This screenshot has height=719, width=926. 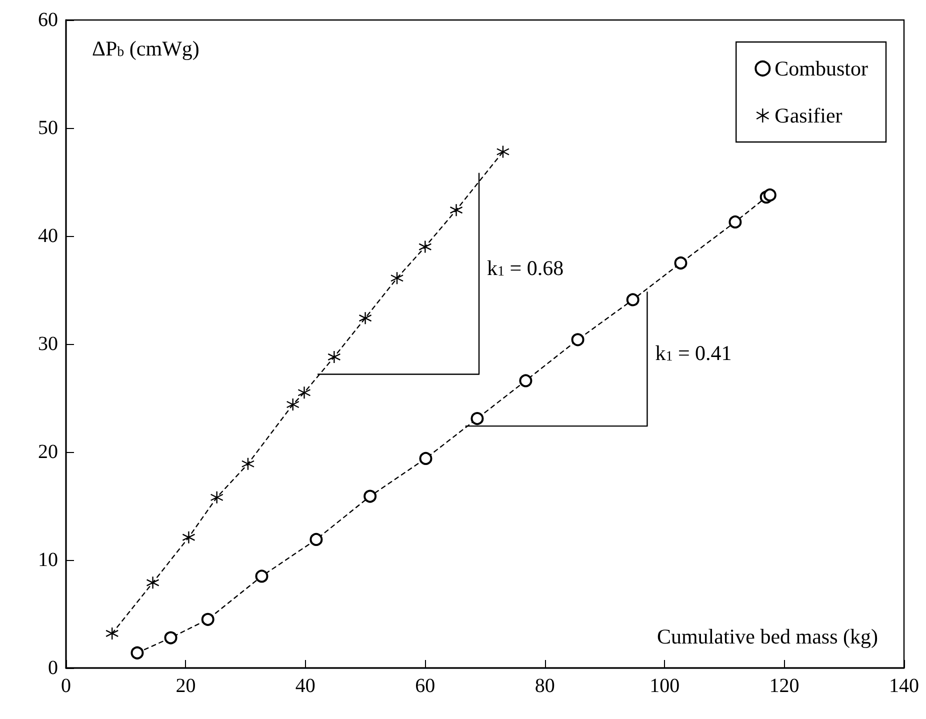 I want to click on x-tick-label: 20, so click(x=186, y=686).